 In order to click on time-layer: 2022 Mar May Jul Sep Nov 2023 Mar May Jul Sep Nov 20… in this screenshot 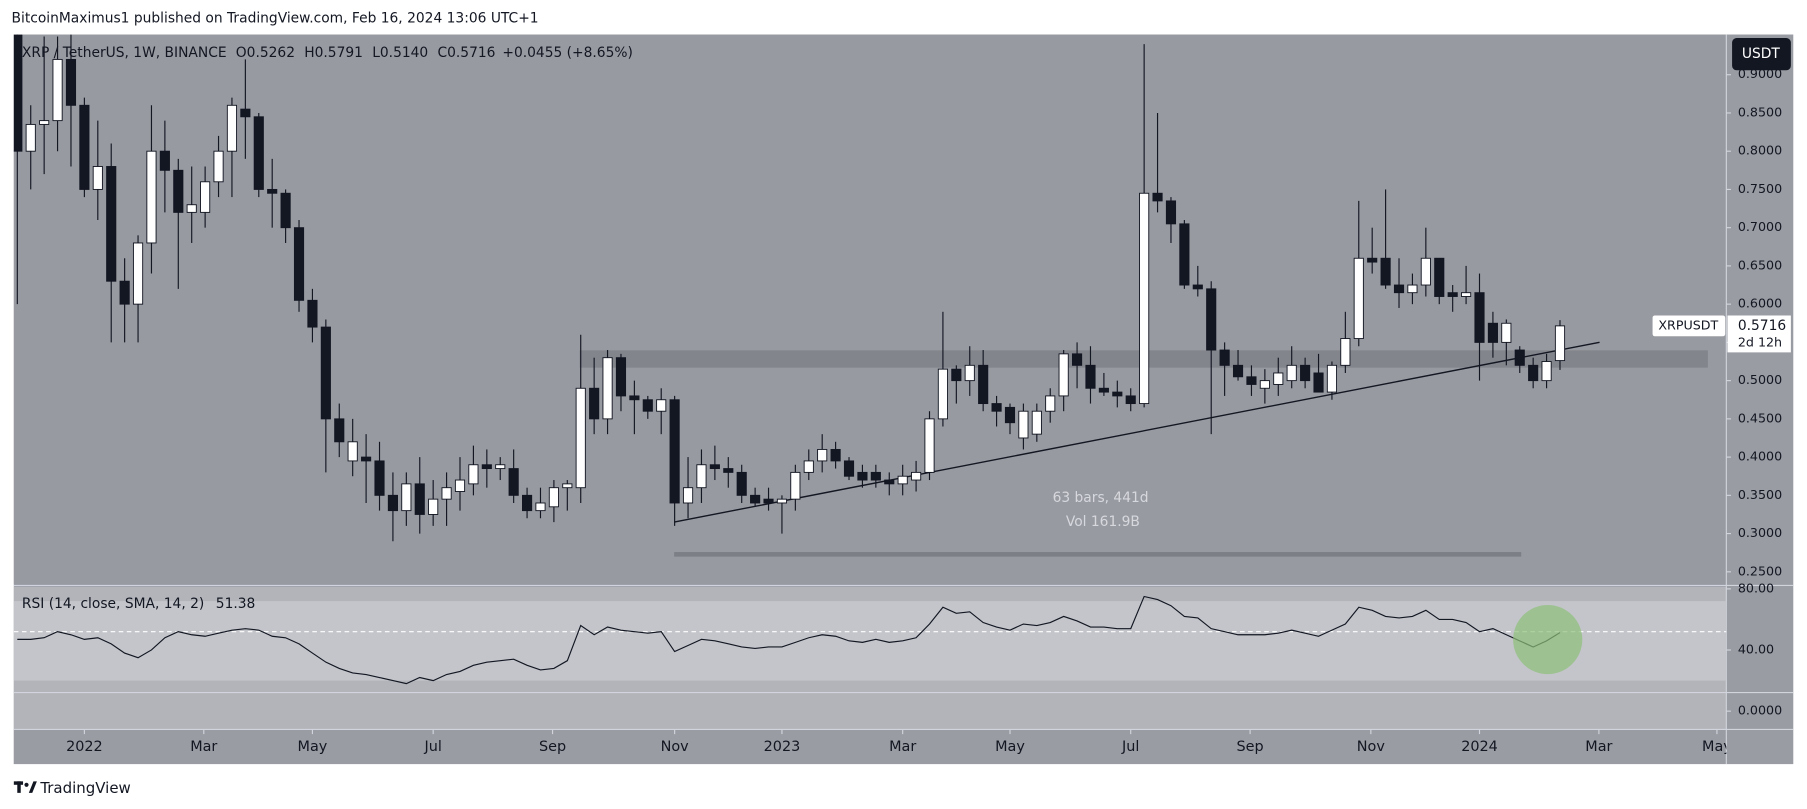, I will do `click(899, 742)`.